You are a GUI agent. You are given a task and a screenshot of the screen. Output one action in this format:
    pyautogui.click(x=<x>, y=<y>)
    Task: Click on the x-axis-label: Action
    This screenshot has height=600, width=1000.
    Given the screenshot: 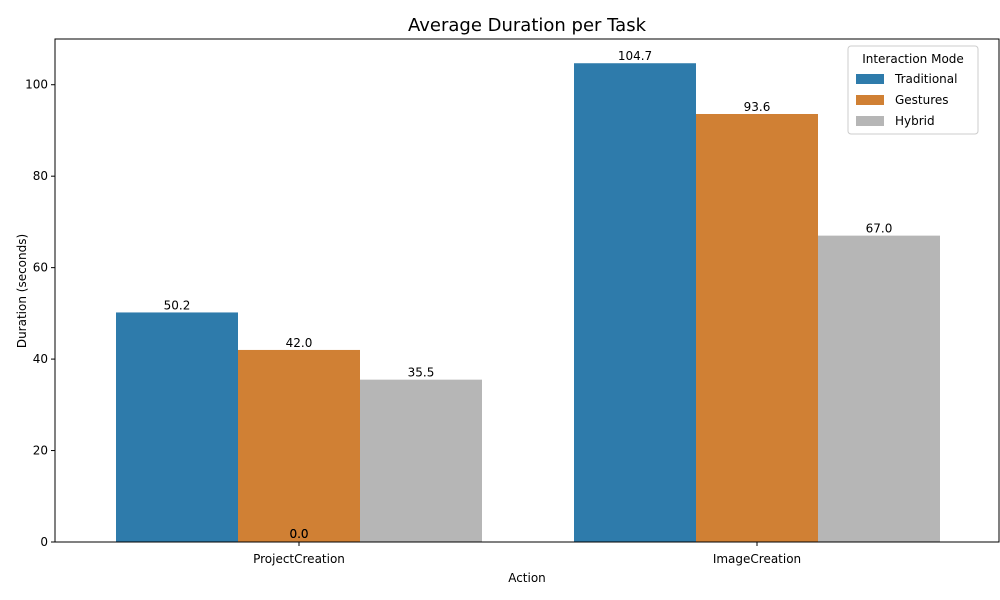 What is the action you would take?
    pyautogui.click(x=527, y=578)
    